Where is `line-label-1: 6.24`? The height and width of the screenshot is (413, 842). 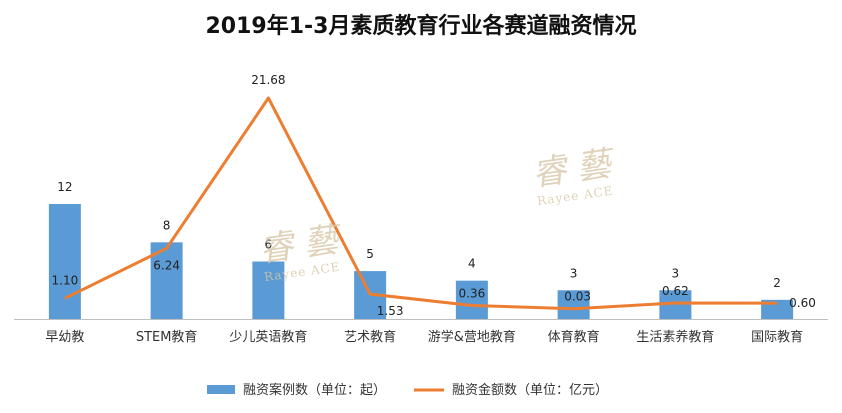 line-label-1: 6.24 is located at coordinates (166, 265).